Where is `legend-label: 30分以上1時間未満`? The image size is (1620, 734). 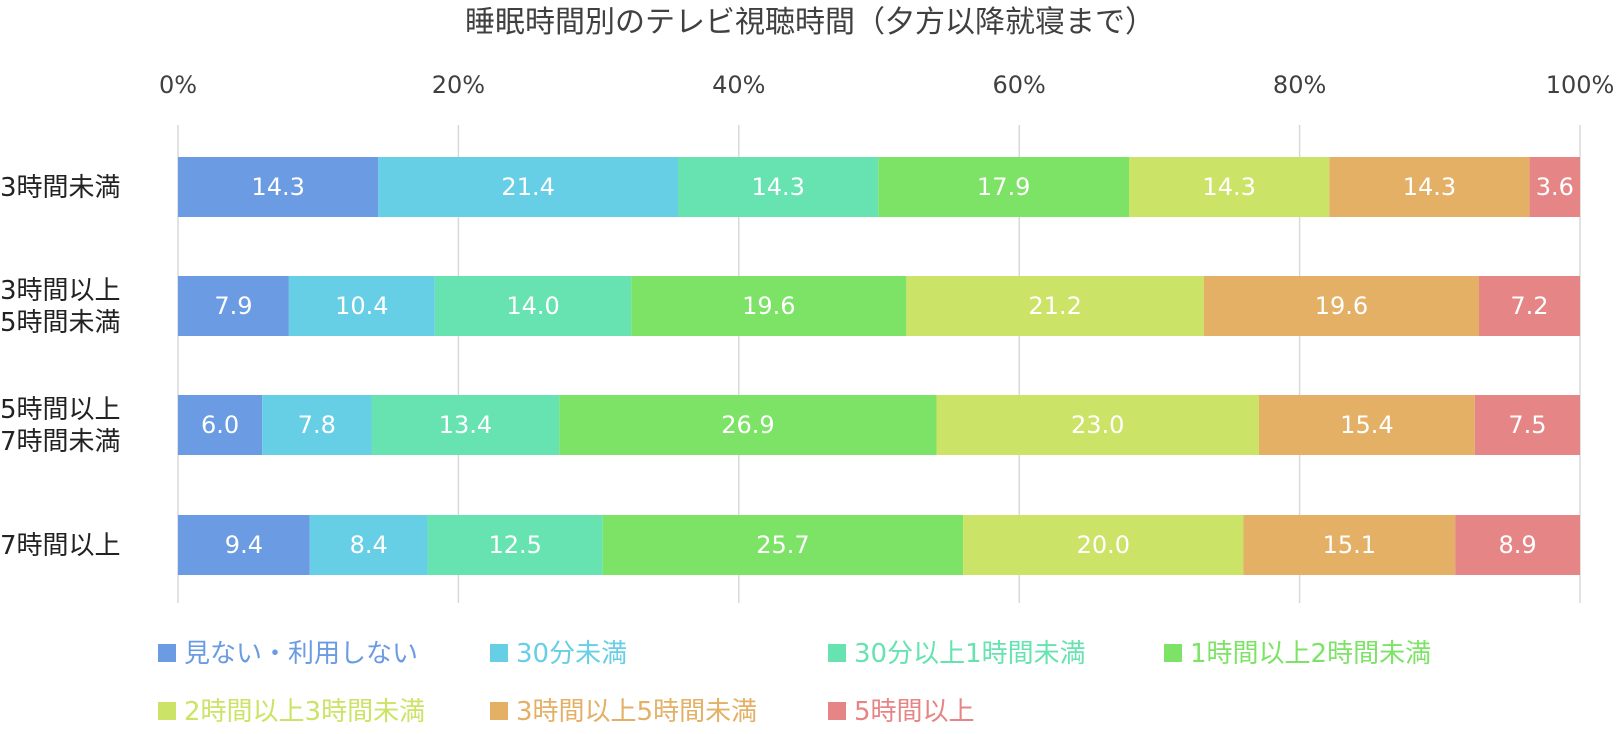
legend-label: 30分以上1時間未満 is located at coordinates (970, 654).